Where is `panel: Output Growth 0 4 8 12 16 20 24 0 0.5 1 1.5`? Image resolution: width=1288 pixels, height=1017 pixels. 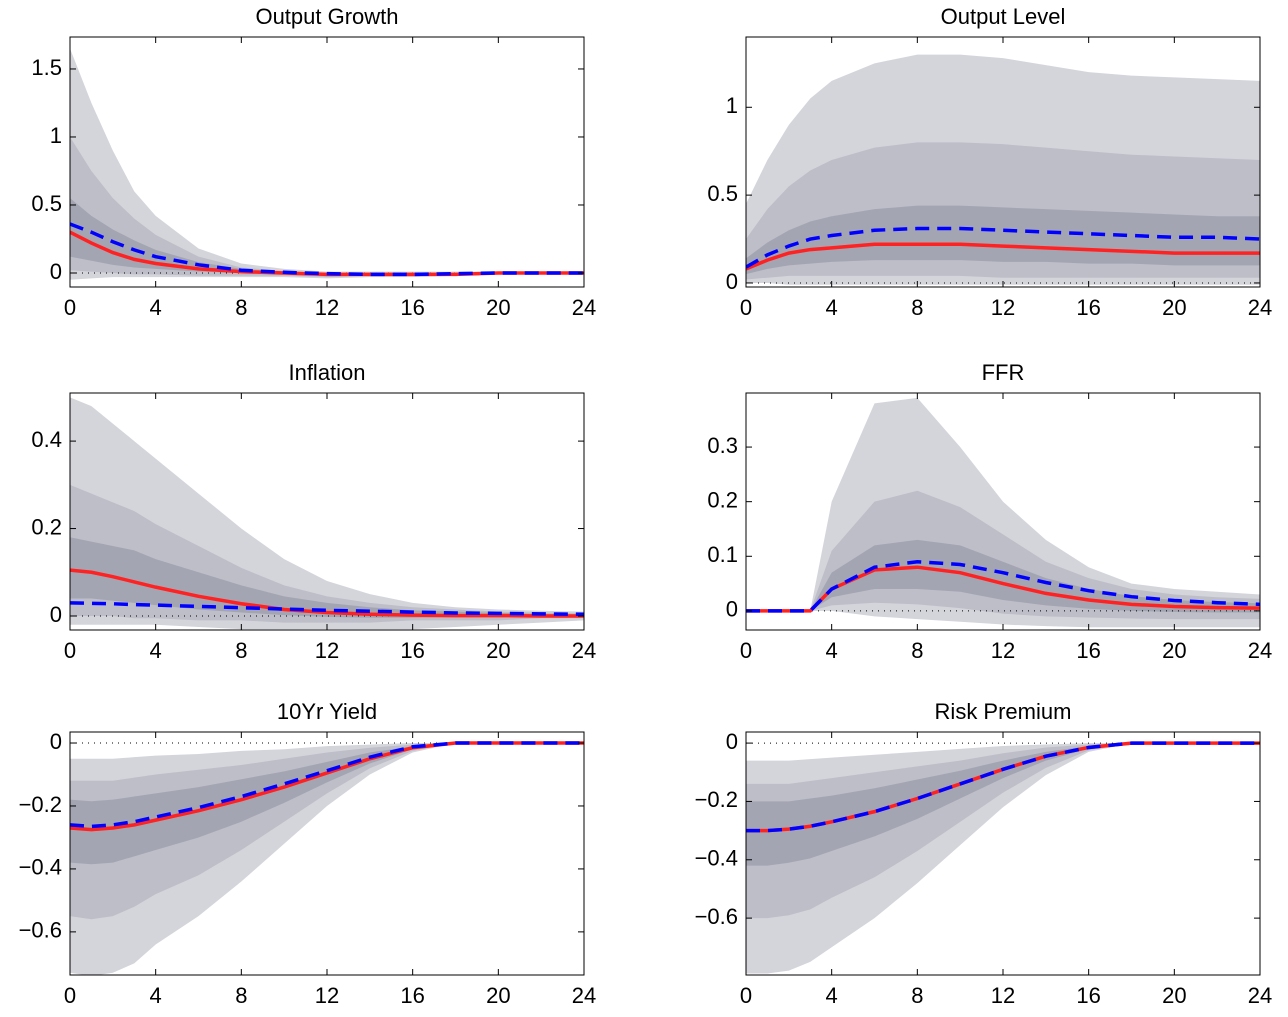 panel: Output Growth 0 4 8 12 16 20 24 0 0.5 1 1.5 is located at coordinates (313, 162).